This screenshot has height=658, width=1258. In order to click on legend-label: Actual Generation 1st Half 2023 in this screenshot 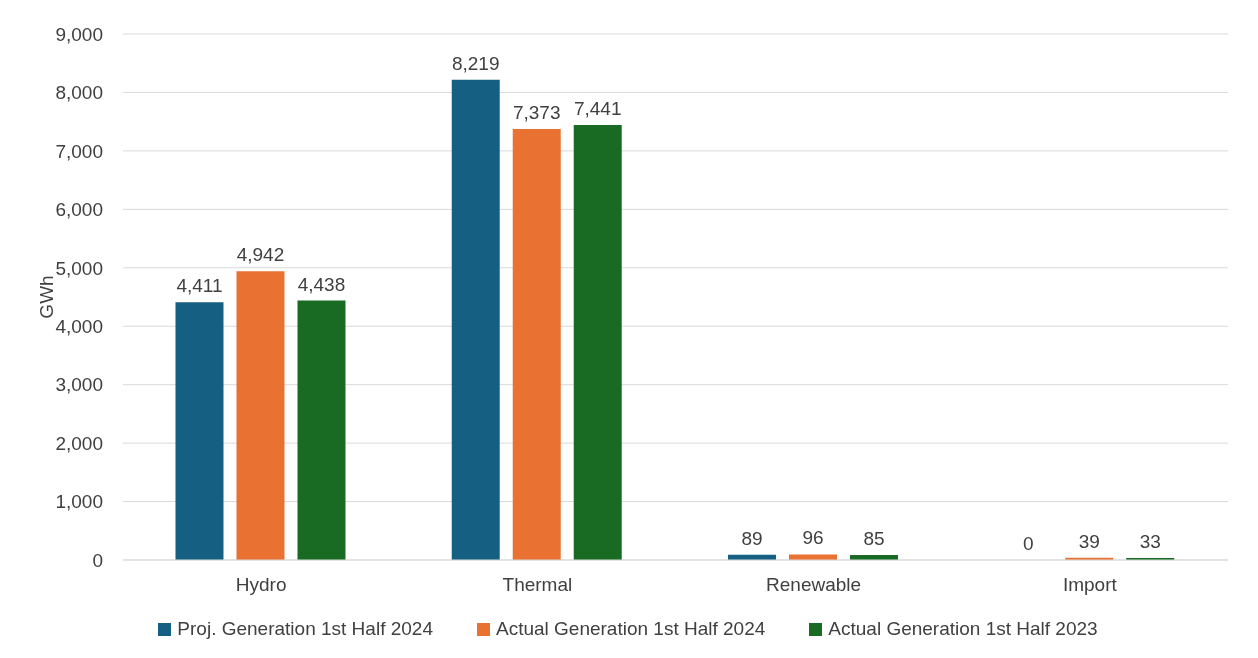, I will do `click(963, 629)`.